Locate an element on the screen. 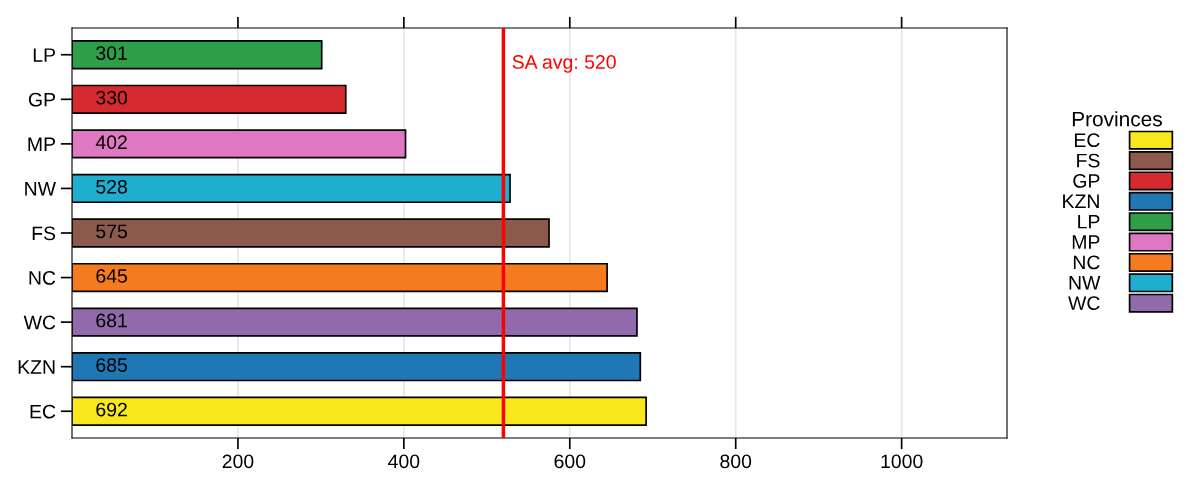  data-label: 528 is located at coordinates (111, 186).